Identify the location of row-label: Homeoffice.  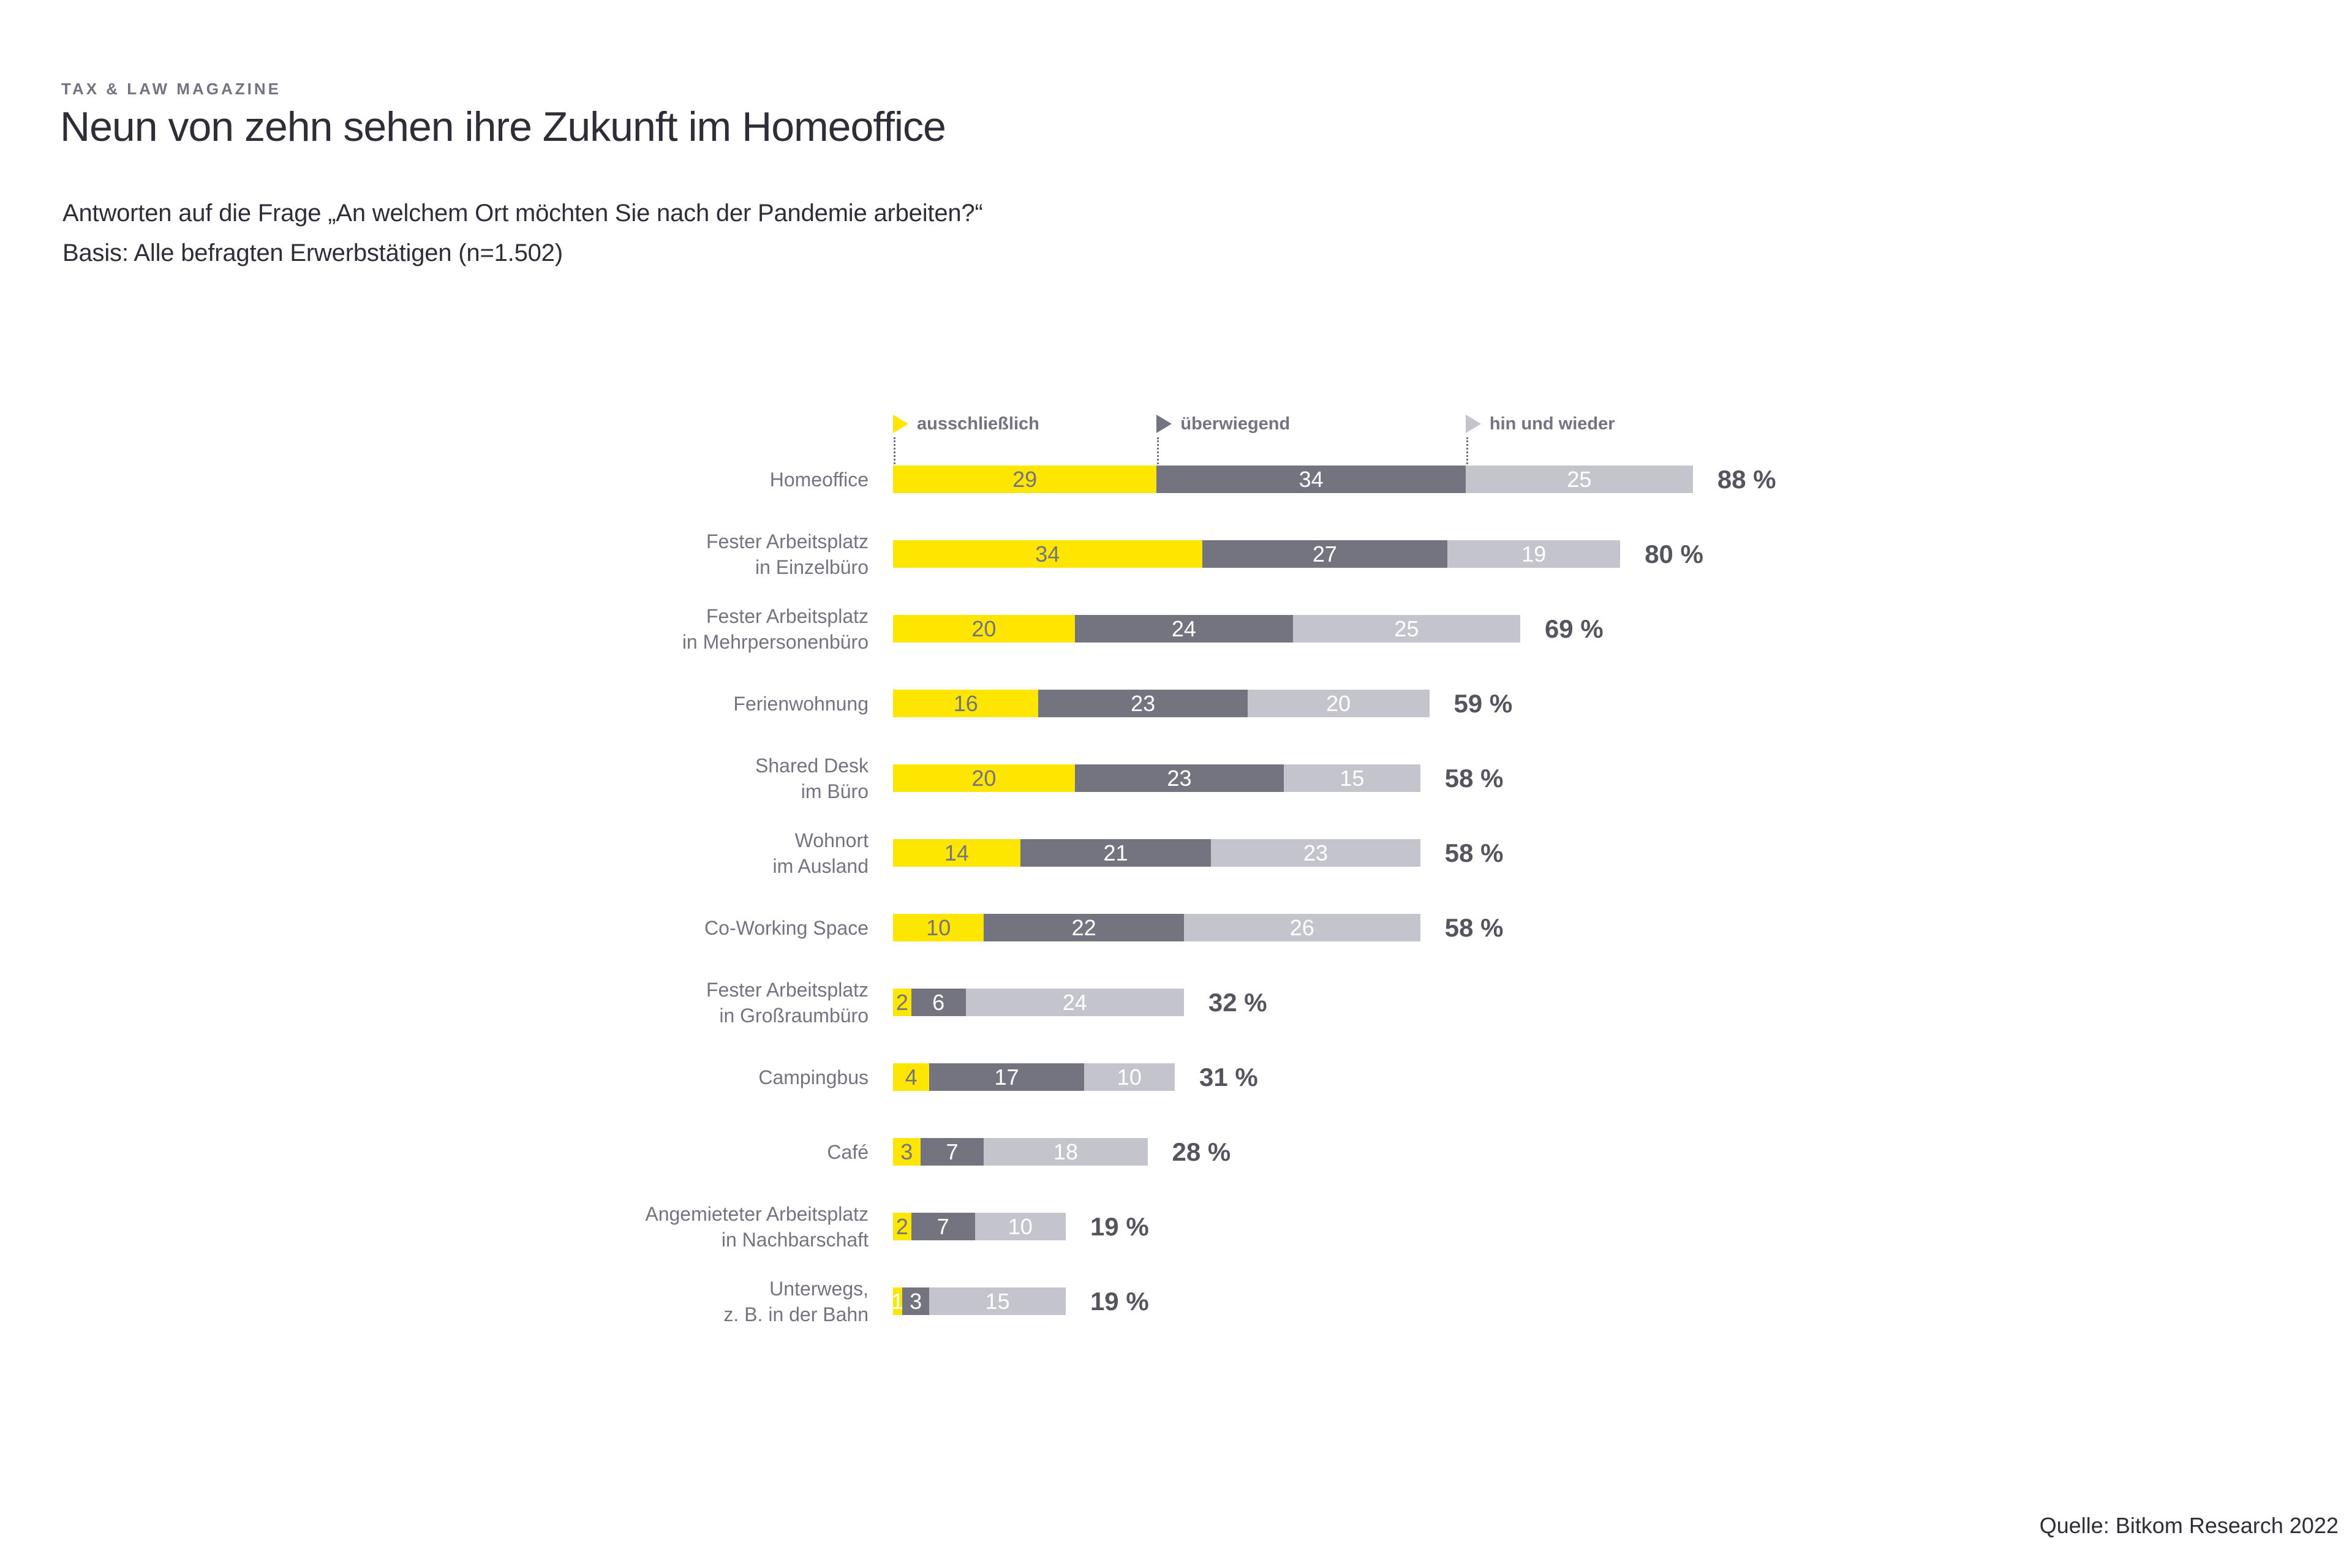
(819, 480).